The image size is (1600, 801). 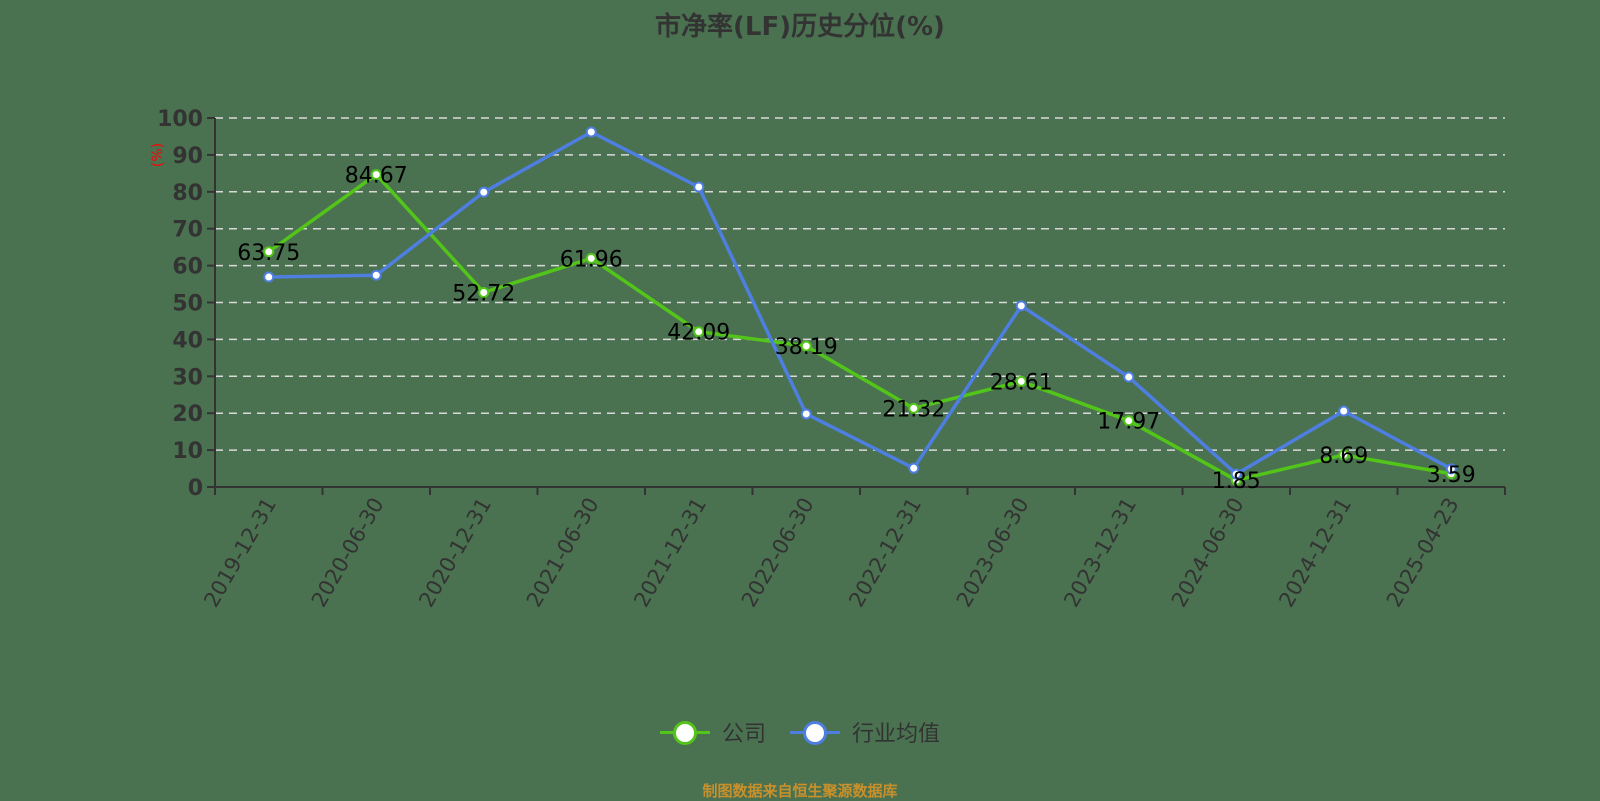 What do you see at coordinates (743, 734) in the screenshot?
I see `legend-label: 公司` at bounding box center [743, 734].